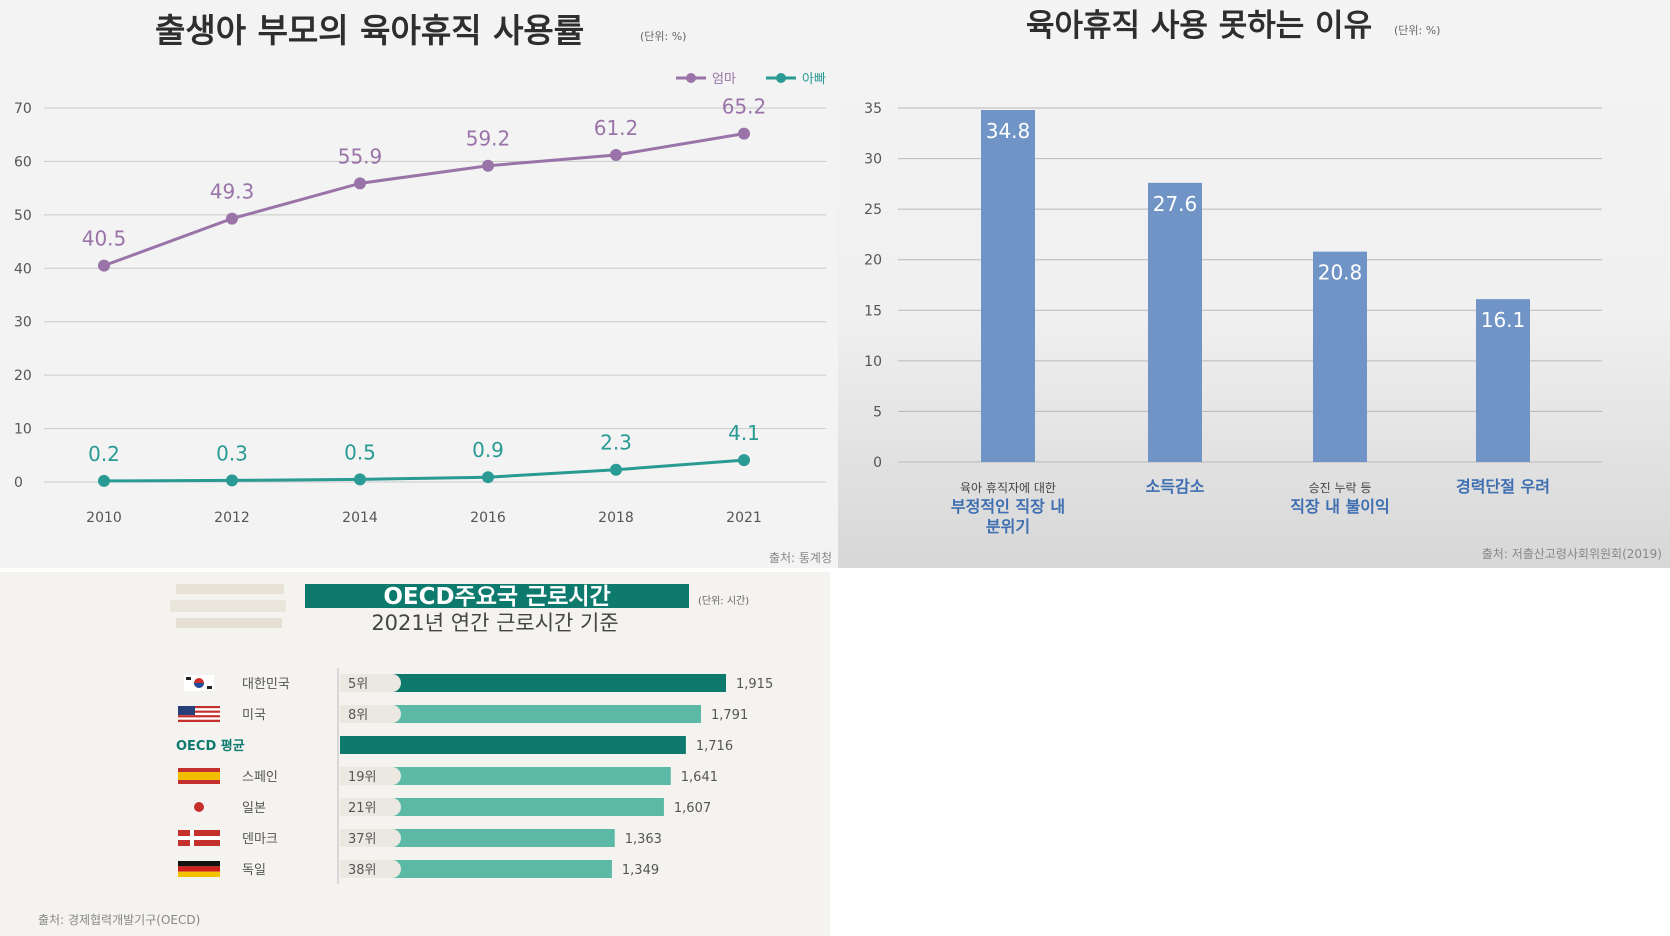  I want to click on x-tick-label: 2014, so click(360, 518).